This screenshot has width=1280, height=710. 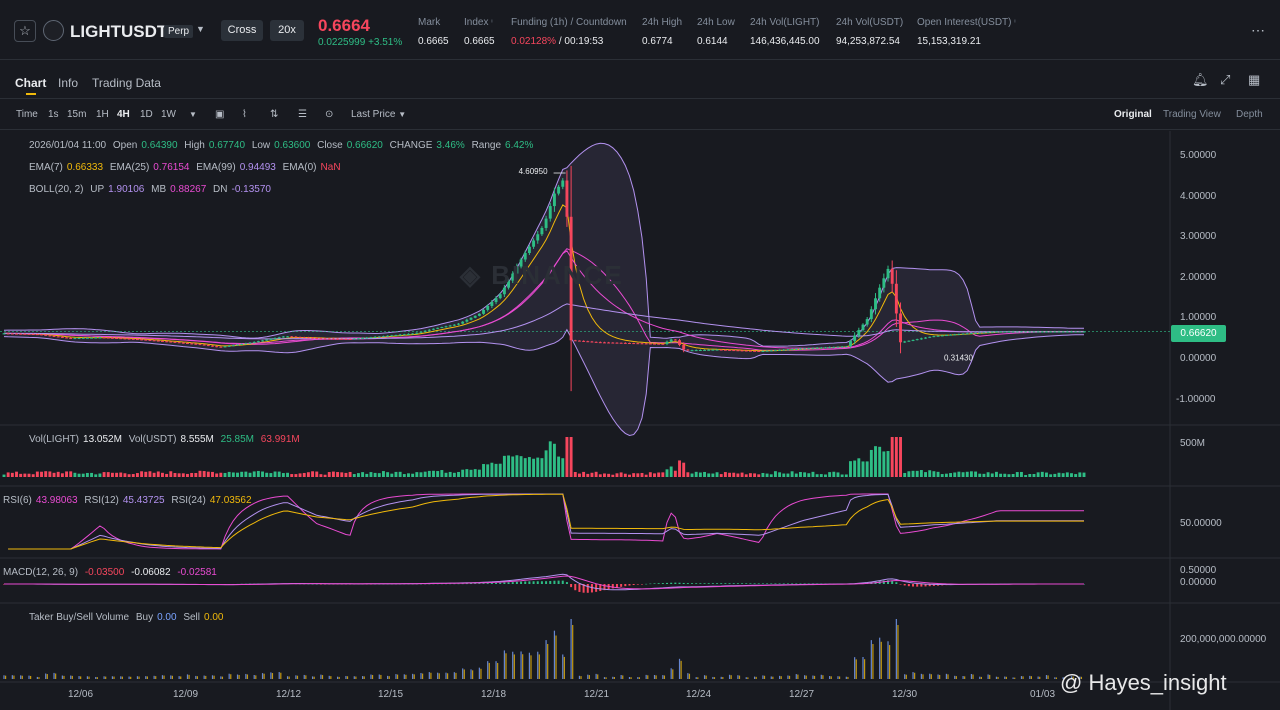 I want to click on calendar-icon: ▣, so click(x=220, y=114).